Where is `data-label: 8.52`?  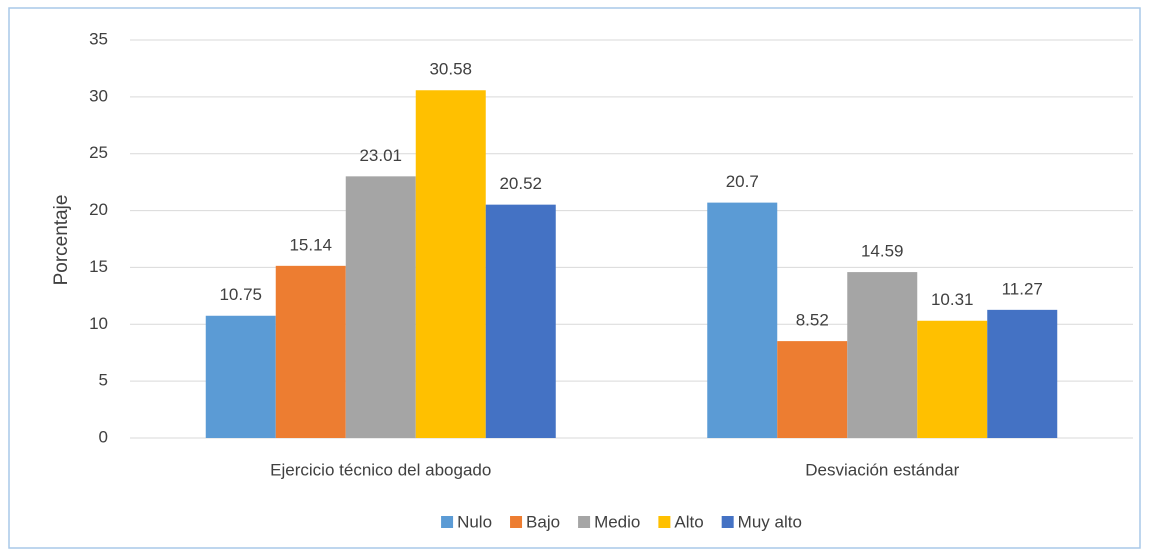
data-label: 8.52 is located at coordinates (812, 320).